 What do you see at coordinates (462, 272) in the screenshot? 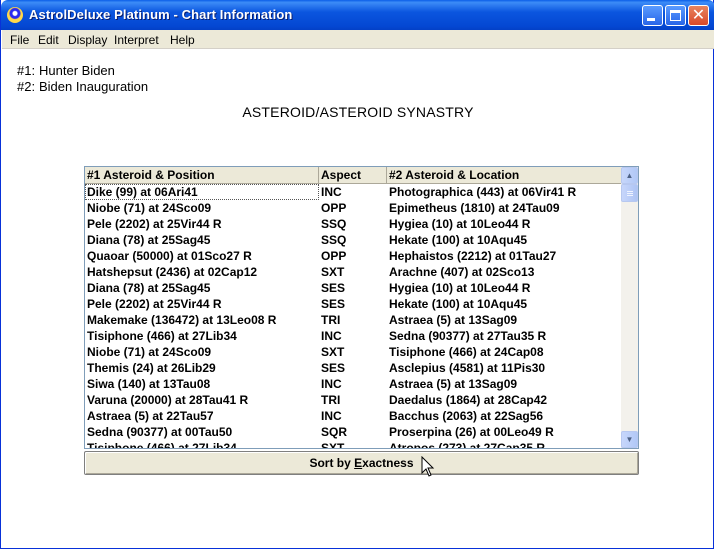
I see `asteroid-2-cell: Arachne (407) at 02Sco13` at bounding box center [462, 272].